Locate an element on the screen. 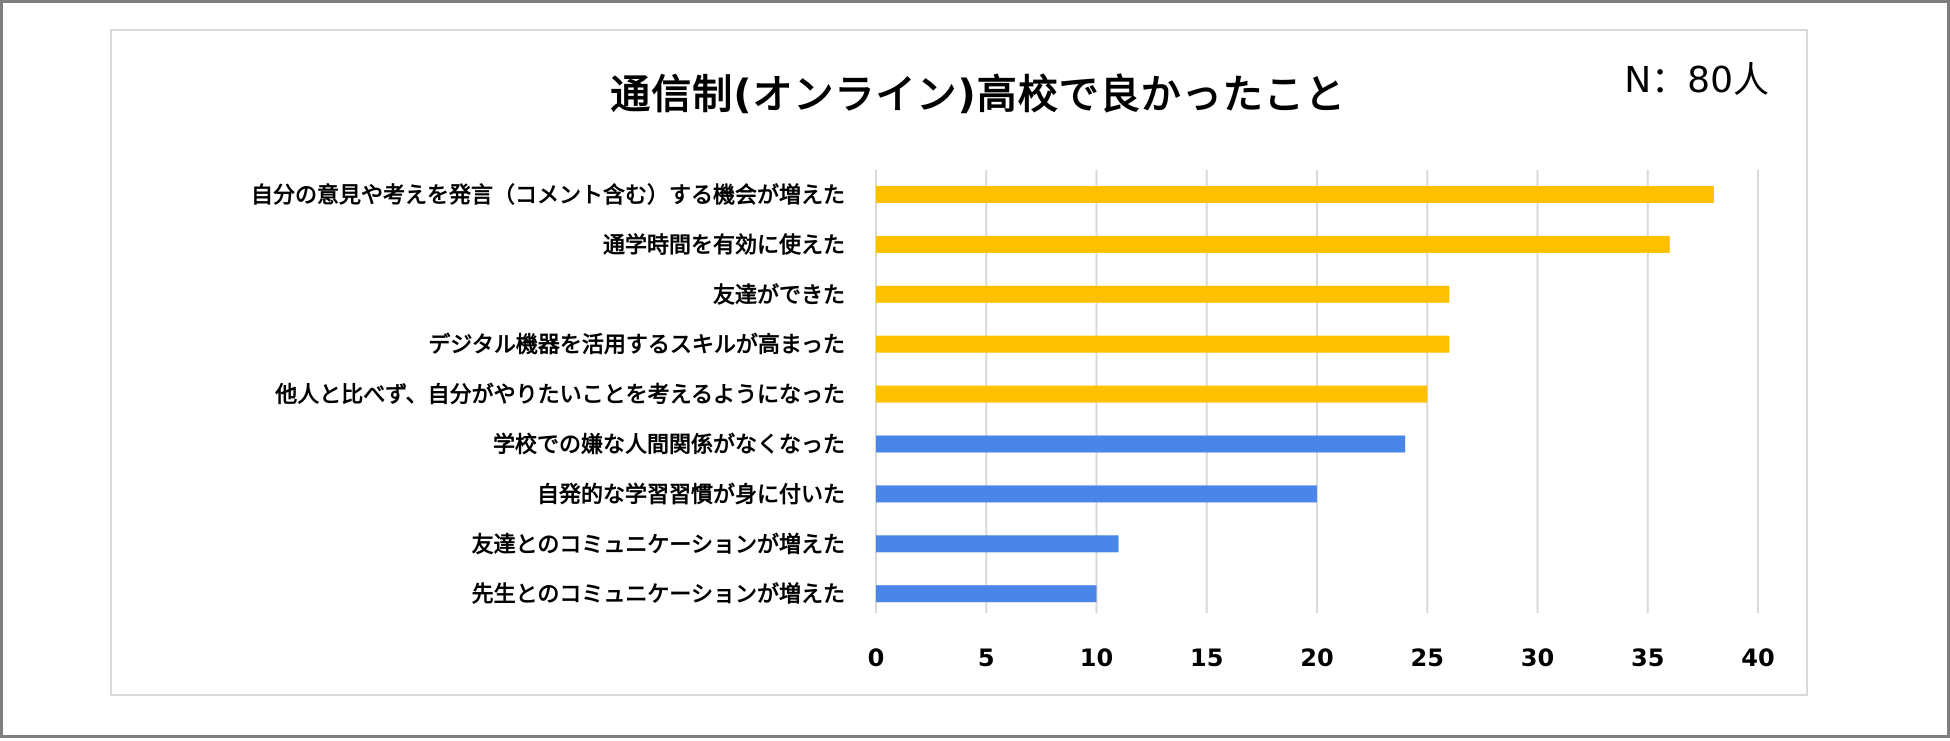  x-tick-label: 30 is located at coordinates (1537, 658).